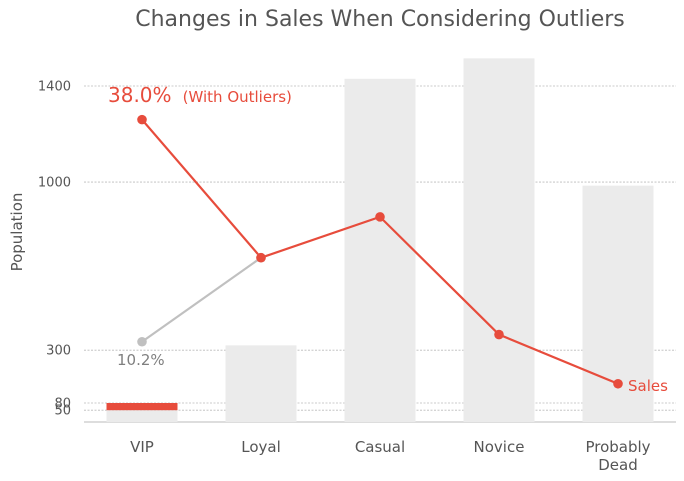 Image resolution: width=684 pixels, height=481 pixels. Describe the element at coordinates (380, 447) in the screenshot. I see `x-tick-label-casual: Casual` at that location.